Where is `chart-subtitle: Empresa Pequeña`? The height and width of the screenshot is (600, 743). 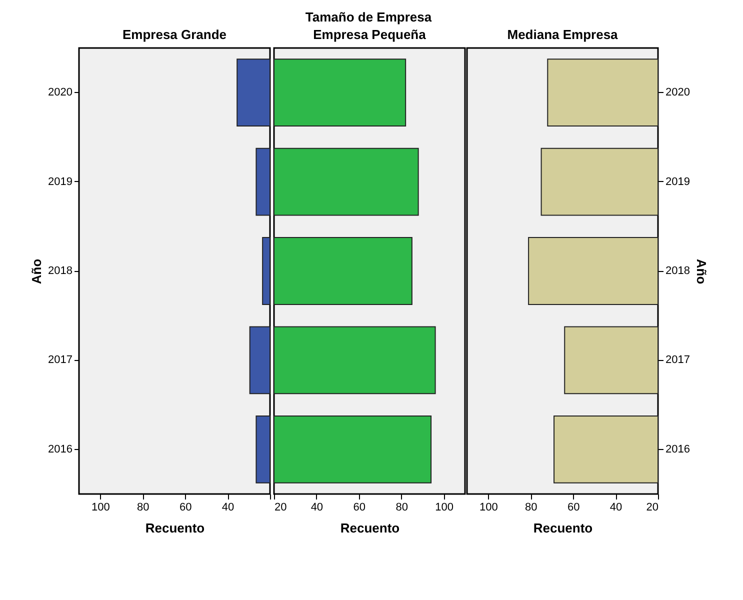
chart-subtitle: Empresa Pequeña is located at coordinates (370, 34).